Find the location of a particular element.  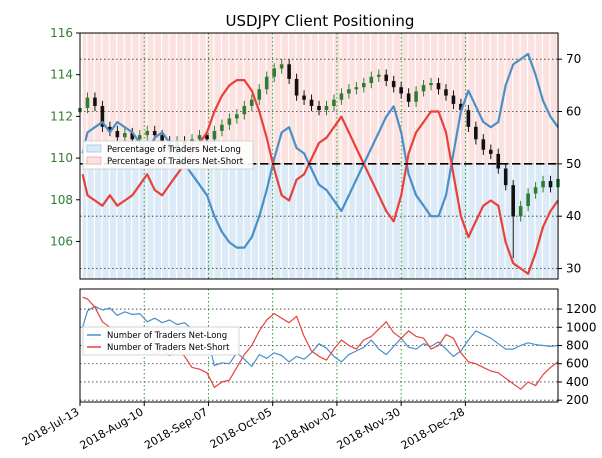

top-legend-box is located at coordinates (168, 155).